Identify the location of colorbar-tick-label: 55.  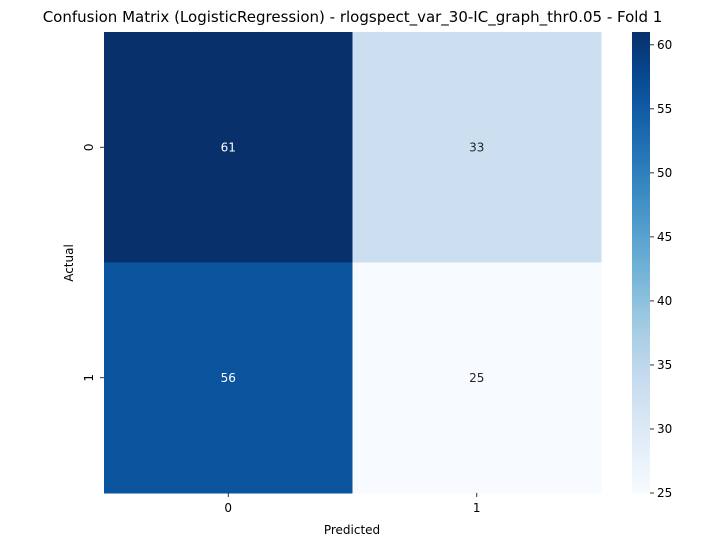
(664, 109).